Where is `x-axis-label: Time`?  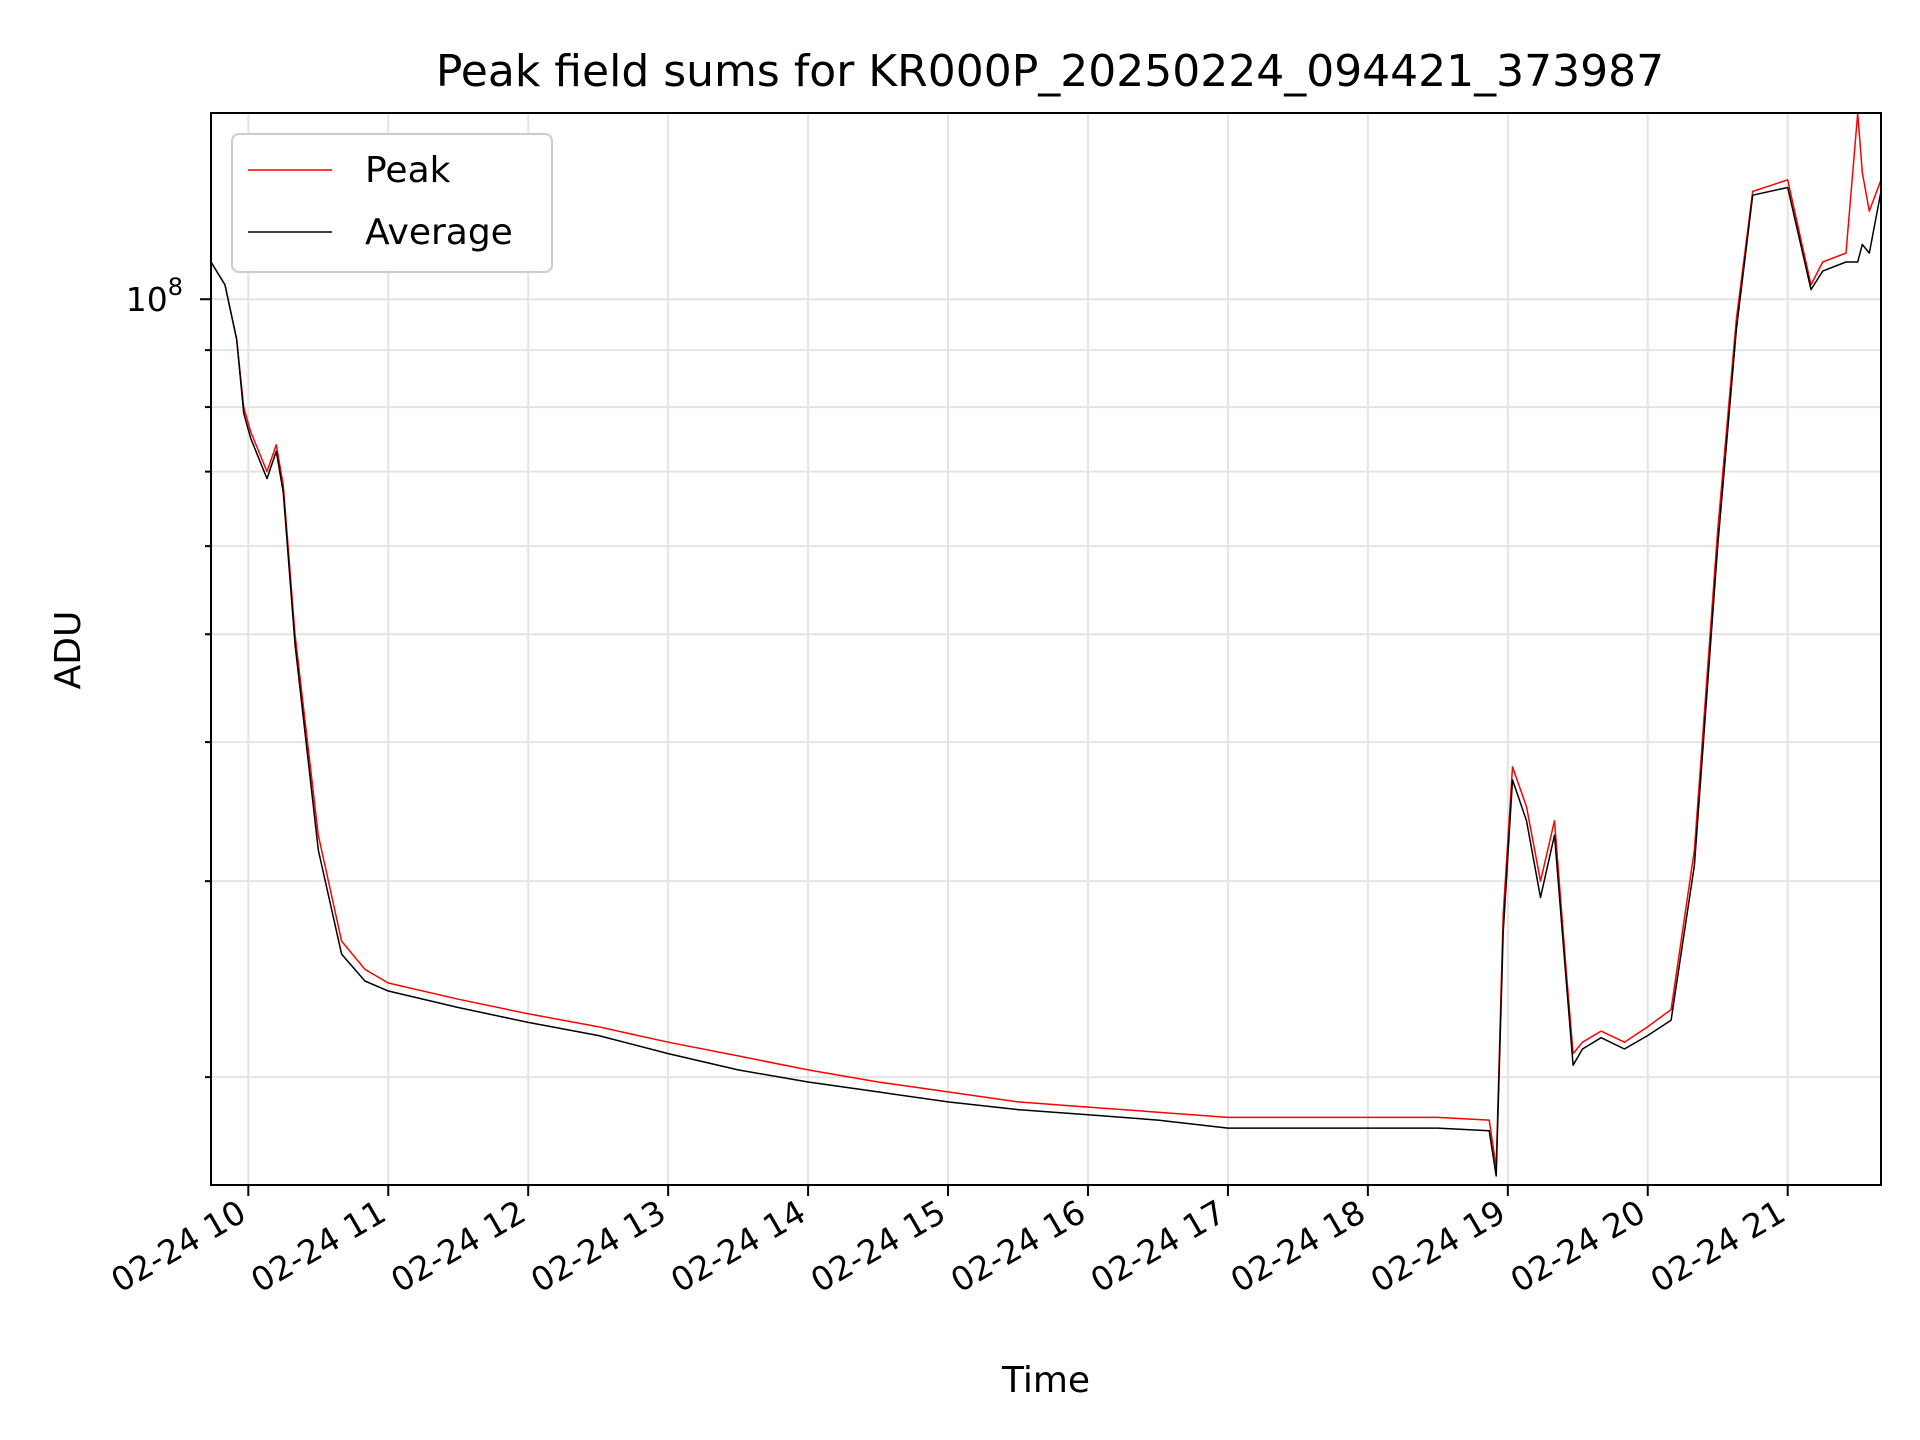 x-axis-label: Time is located at coordinates (1045, 1380).